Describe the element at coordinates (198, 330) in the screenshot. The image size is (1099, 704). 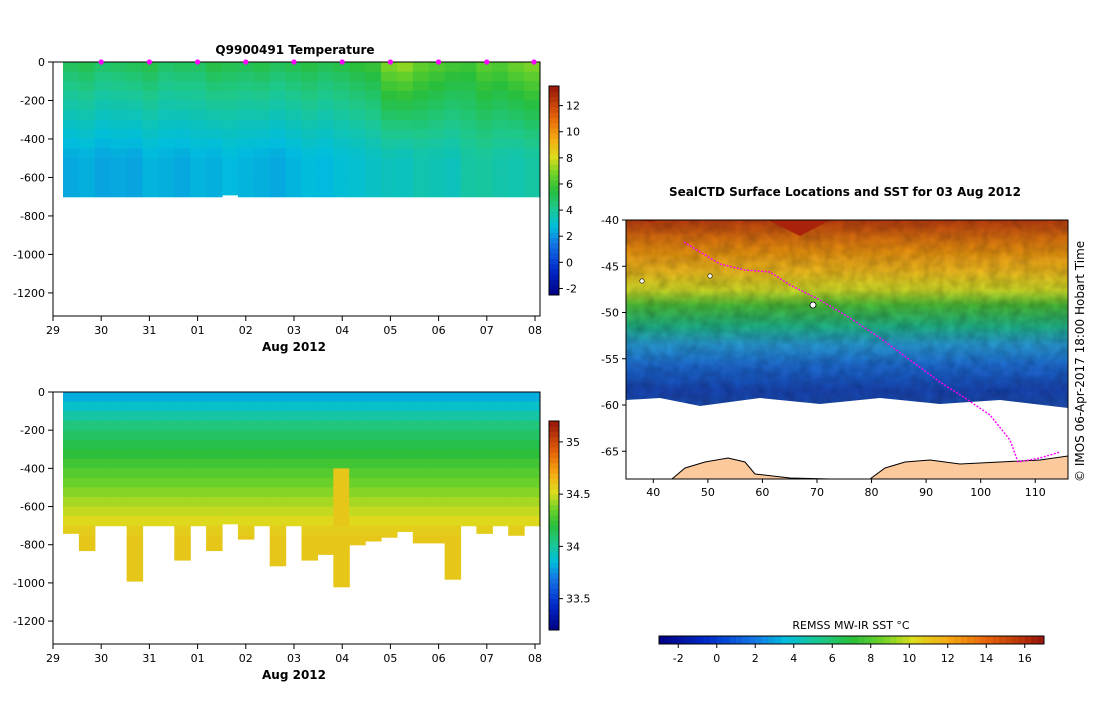
I see `x-tick-label: 01` at that location.